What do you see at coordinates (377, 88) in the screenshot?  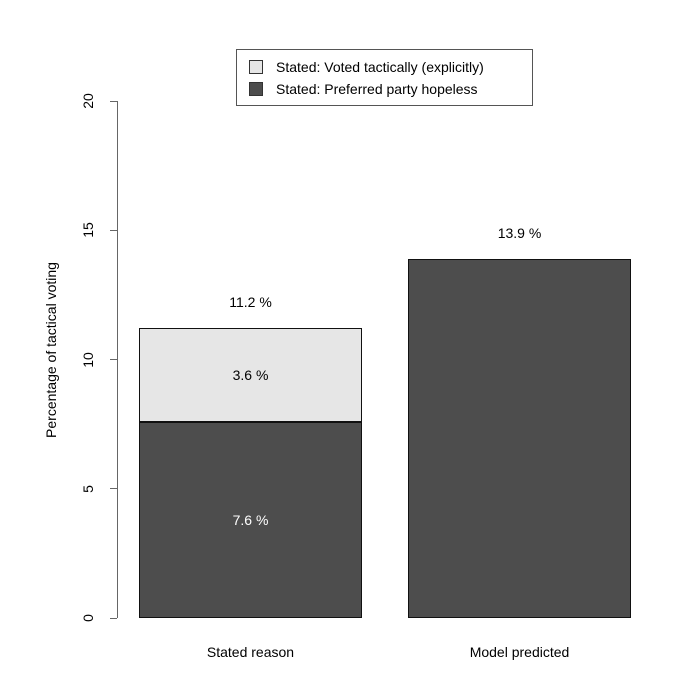 I see `legend-label: Stated: Preferred party hopeless` at bounding box center [377, 88].